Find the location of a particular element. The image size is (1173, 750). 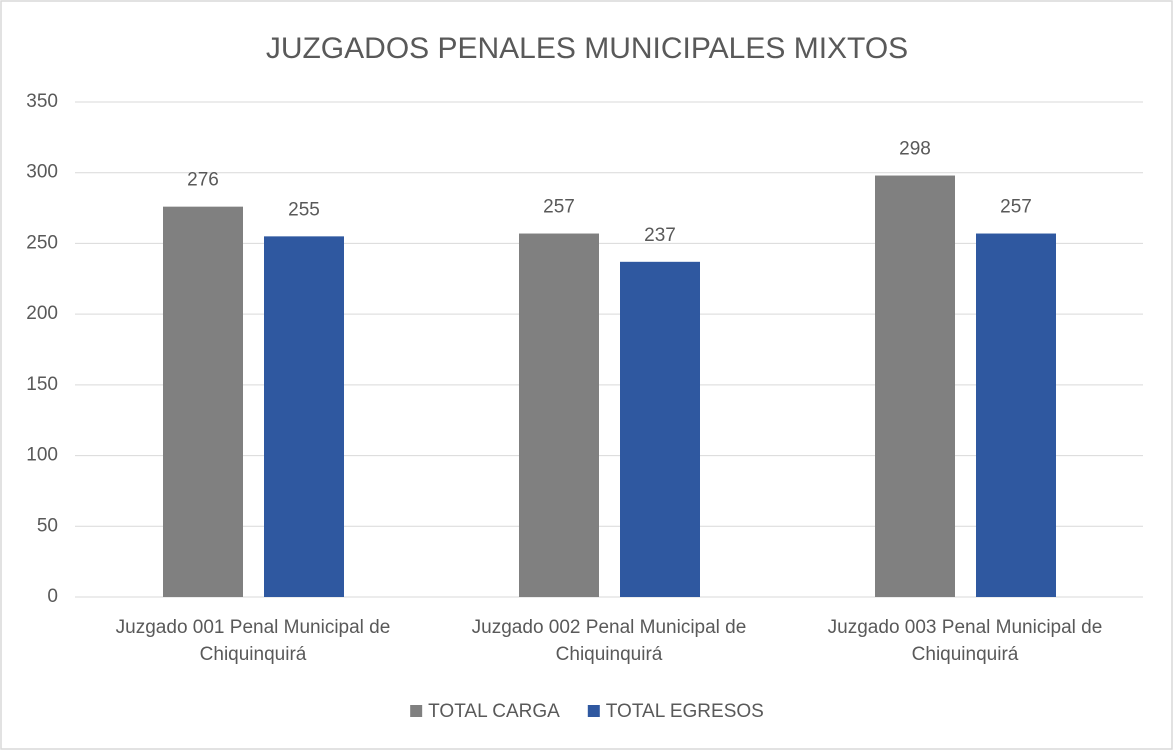

y-tick-label: 300 is located at coordinates (42, 172).